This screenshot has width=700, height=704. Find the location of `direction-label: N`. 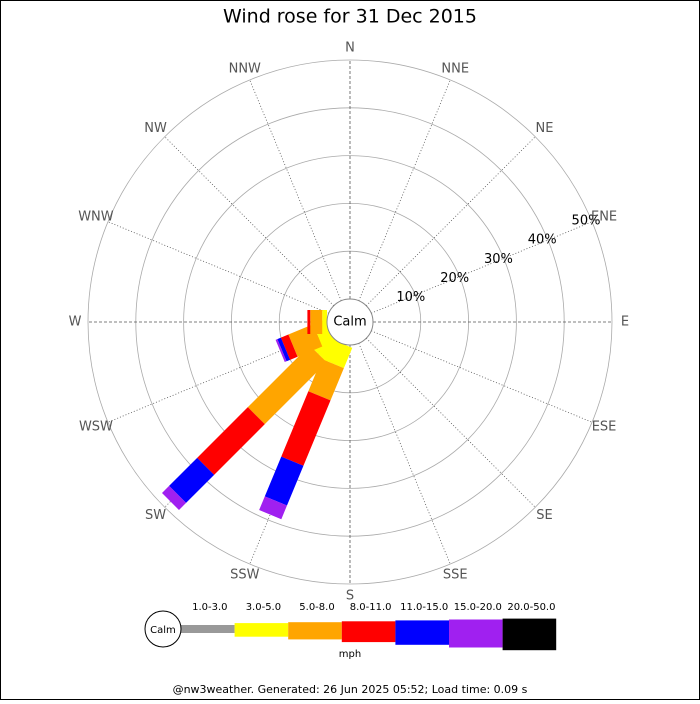

direction-label: N is located at coordinates (350, 48).